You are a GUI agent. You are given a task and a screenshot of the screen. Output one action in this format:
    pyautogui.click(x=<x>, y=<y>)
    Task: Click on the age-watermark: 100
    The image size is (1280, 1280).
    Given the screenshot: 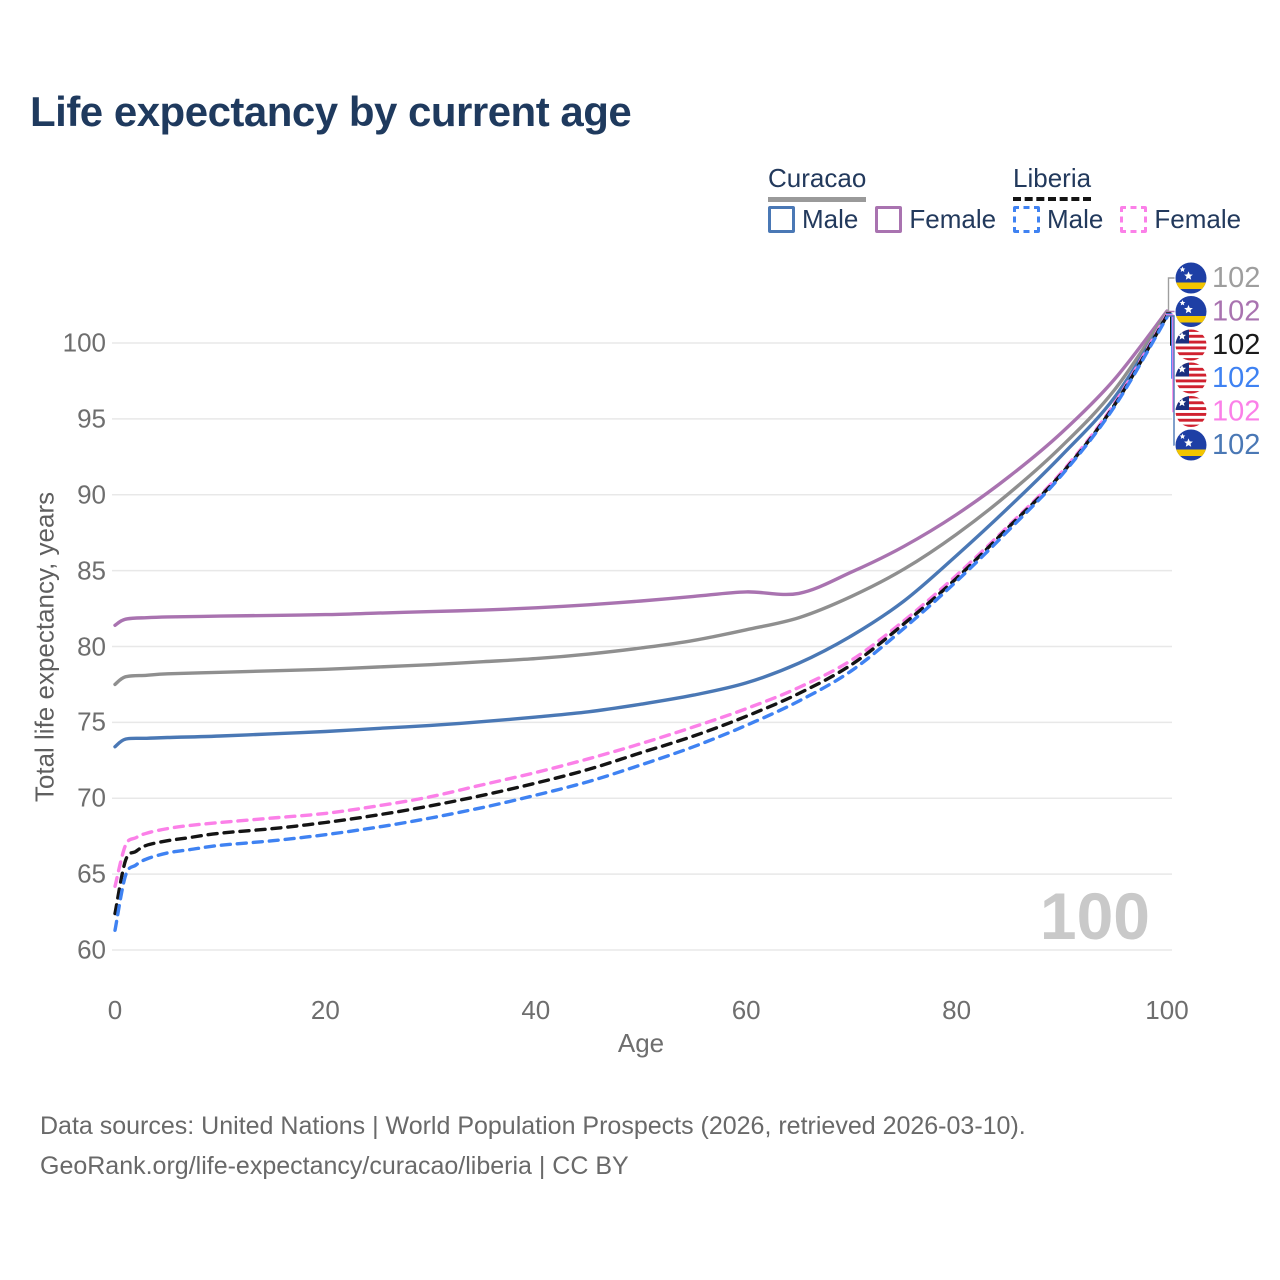 What is the action you would take?
    pyautogui.click(x=1094, y=916)
    